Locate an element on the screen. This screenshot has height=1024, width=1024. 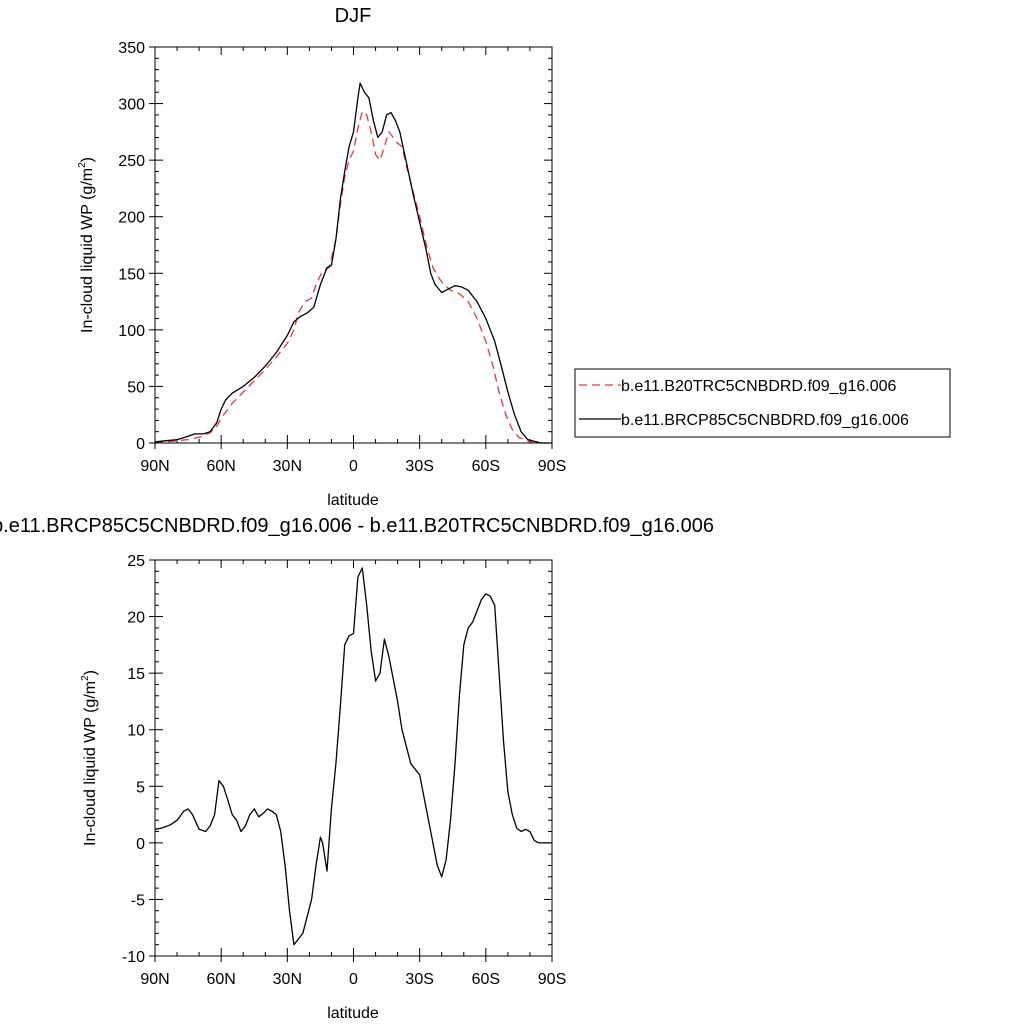
bottom-x-axis-label: latitude is located at coordinates (353, 1013).